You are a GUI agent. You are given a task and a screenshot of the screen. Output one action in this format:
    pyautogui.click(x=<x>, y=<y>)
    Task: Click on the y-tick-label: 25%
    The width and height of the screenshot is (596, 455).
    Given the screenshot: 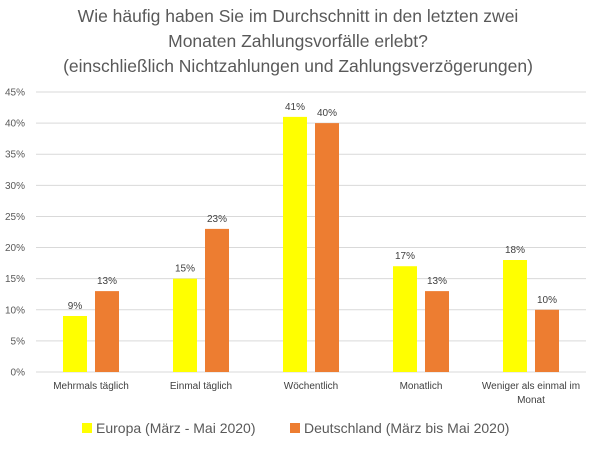 What is the action you would take?
    pyautogui.click(x=15, y=217)
    